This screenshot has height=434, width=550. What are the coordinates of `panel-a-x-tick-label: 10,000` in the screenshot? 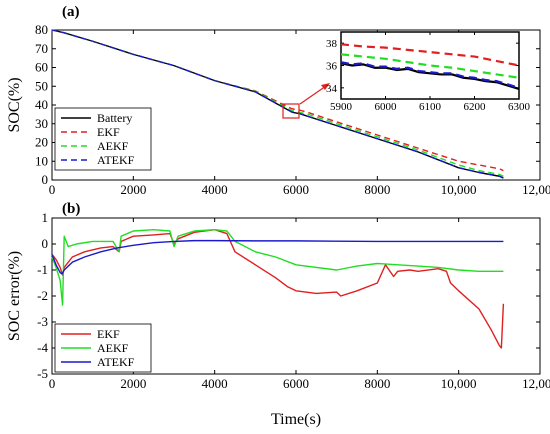 It's located at (459, 189).